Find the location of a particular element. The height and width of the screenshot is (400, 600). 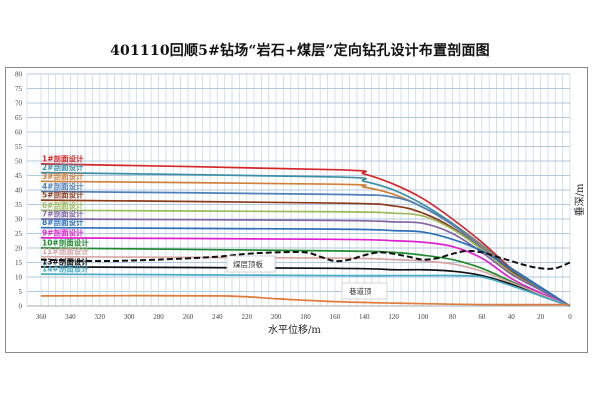

y-tick-label: 70 is located at coordinates (19, 104).